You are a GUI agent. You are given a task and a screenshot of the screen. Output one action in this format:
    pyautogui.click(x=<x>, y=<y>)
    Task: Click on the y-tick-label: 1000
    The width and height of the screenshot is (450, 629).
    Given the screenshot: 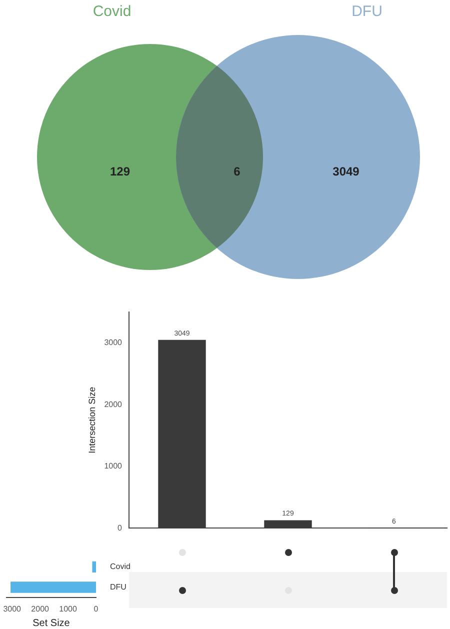 What is the action you would take?
    pyautogui.click(x=113, y=466)
    